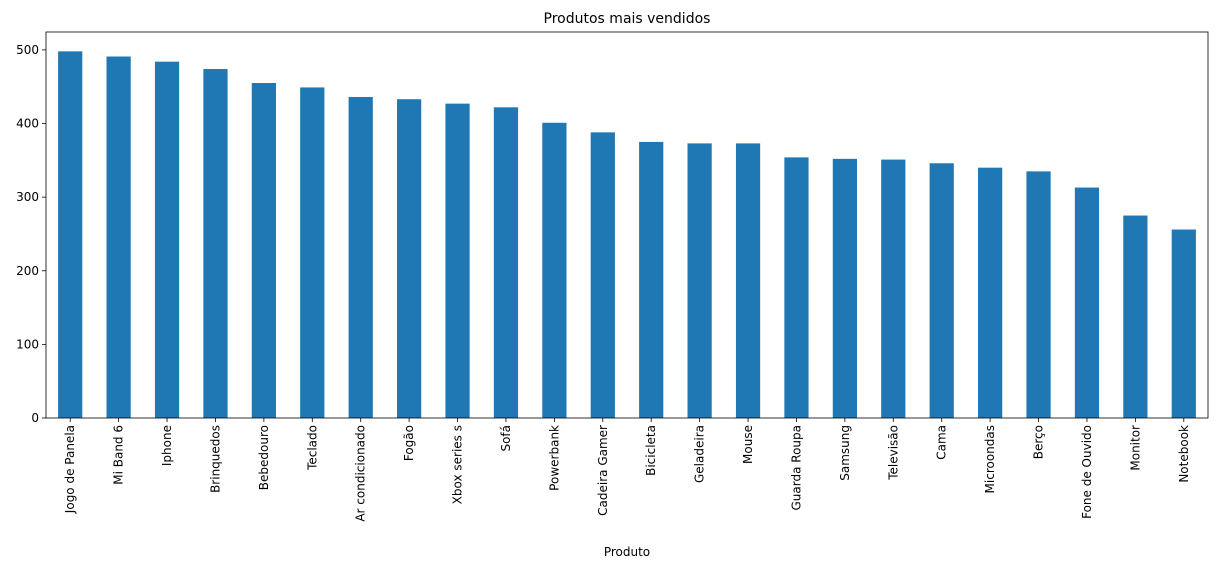 Image resolution: width=1218 pixels, height=568 pixels. Describe the element at coordinates (651, 450) in the screenshot. I see `x-tick-label: Bicicleta` at that location.